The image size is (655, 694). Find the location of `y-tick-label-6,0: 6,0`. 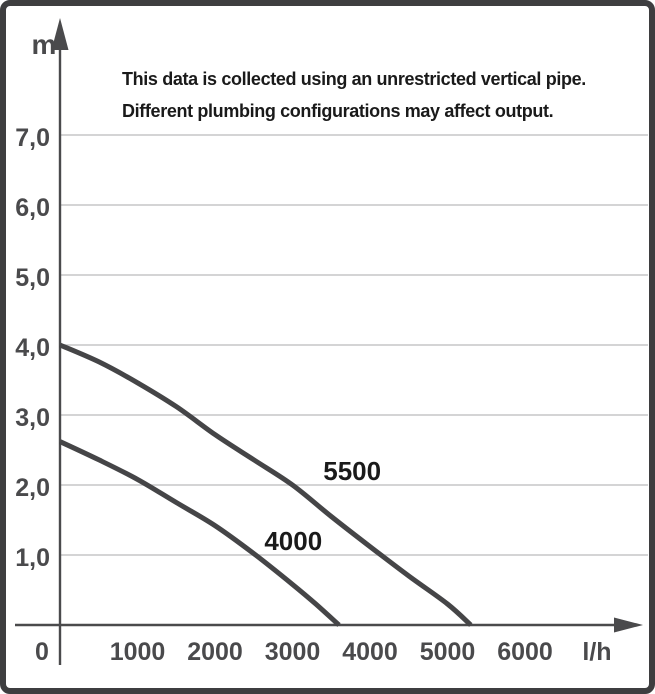

y-tick-label-6,0: 6,0 is located at coordinates (32, 208).